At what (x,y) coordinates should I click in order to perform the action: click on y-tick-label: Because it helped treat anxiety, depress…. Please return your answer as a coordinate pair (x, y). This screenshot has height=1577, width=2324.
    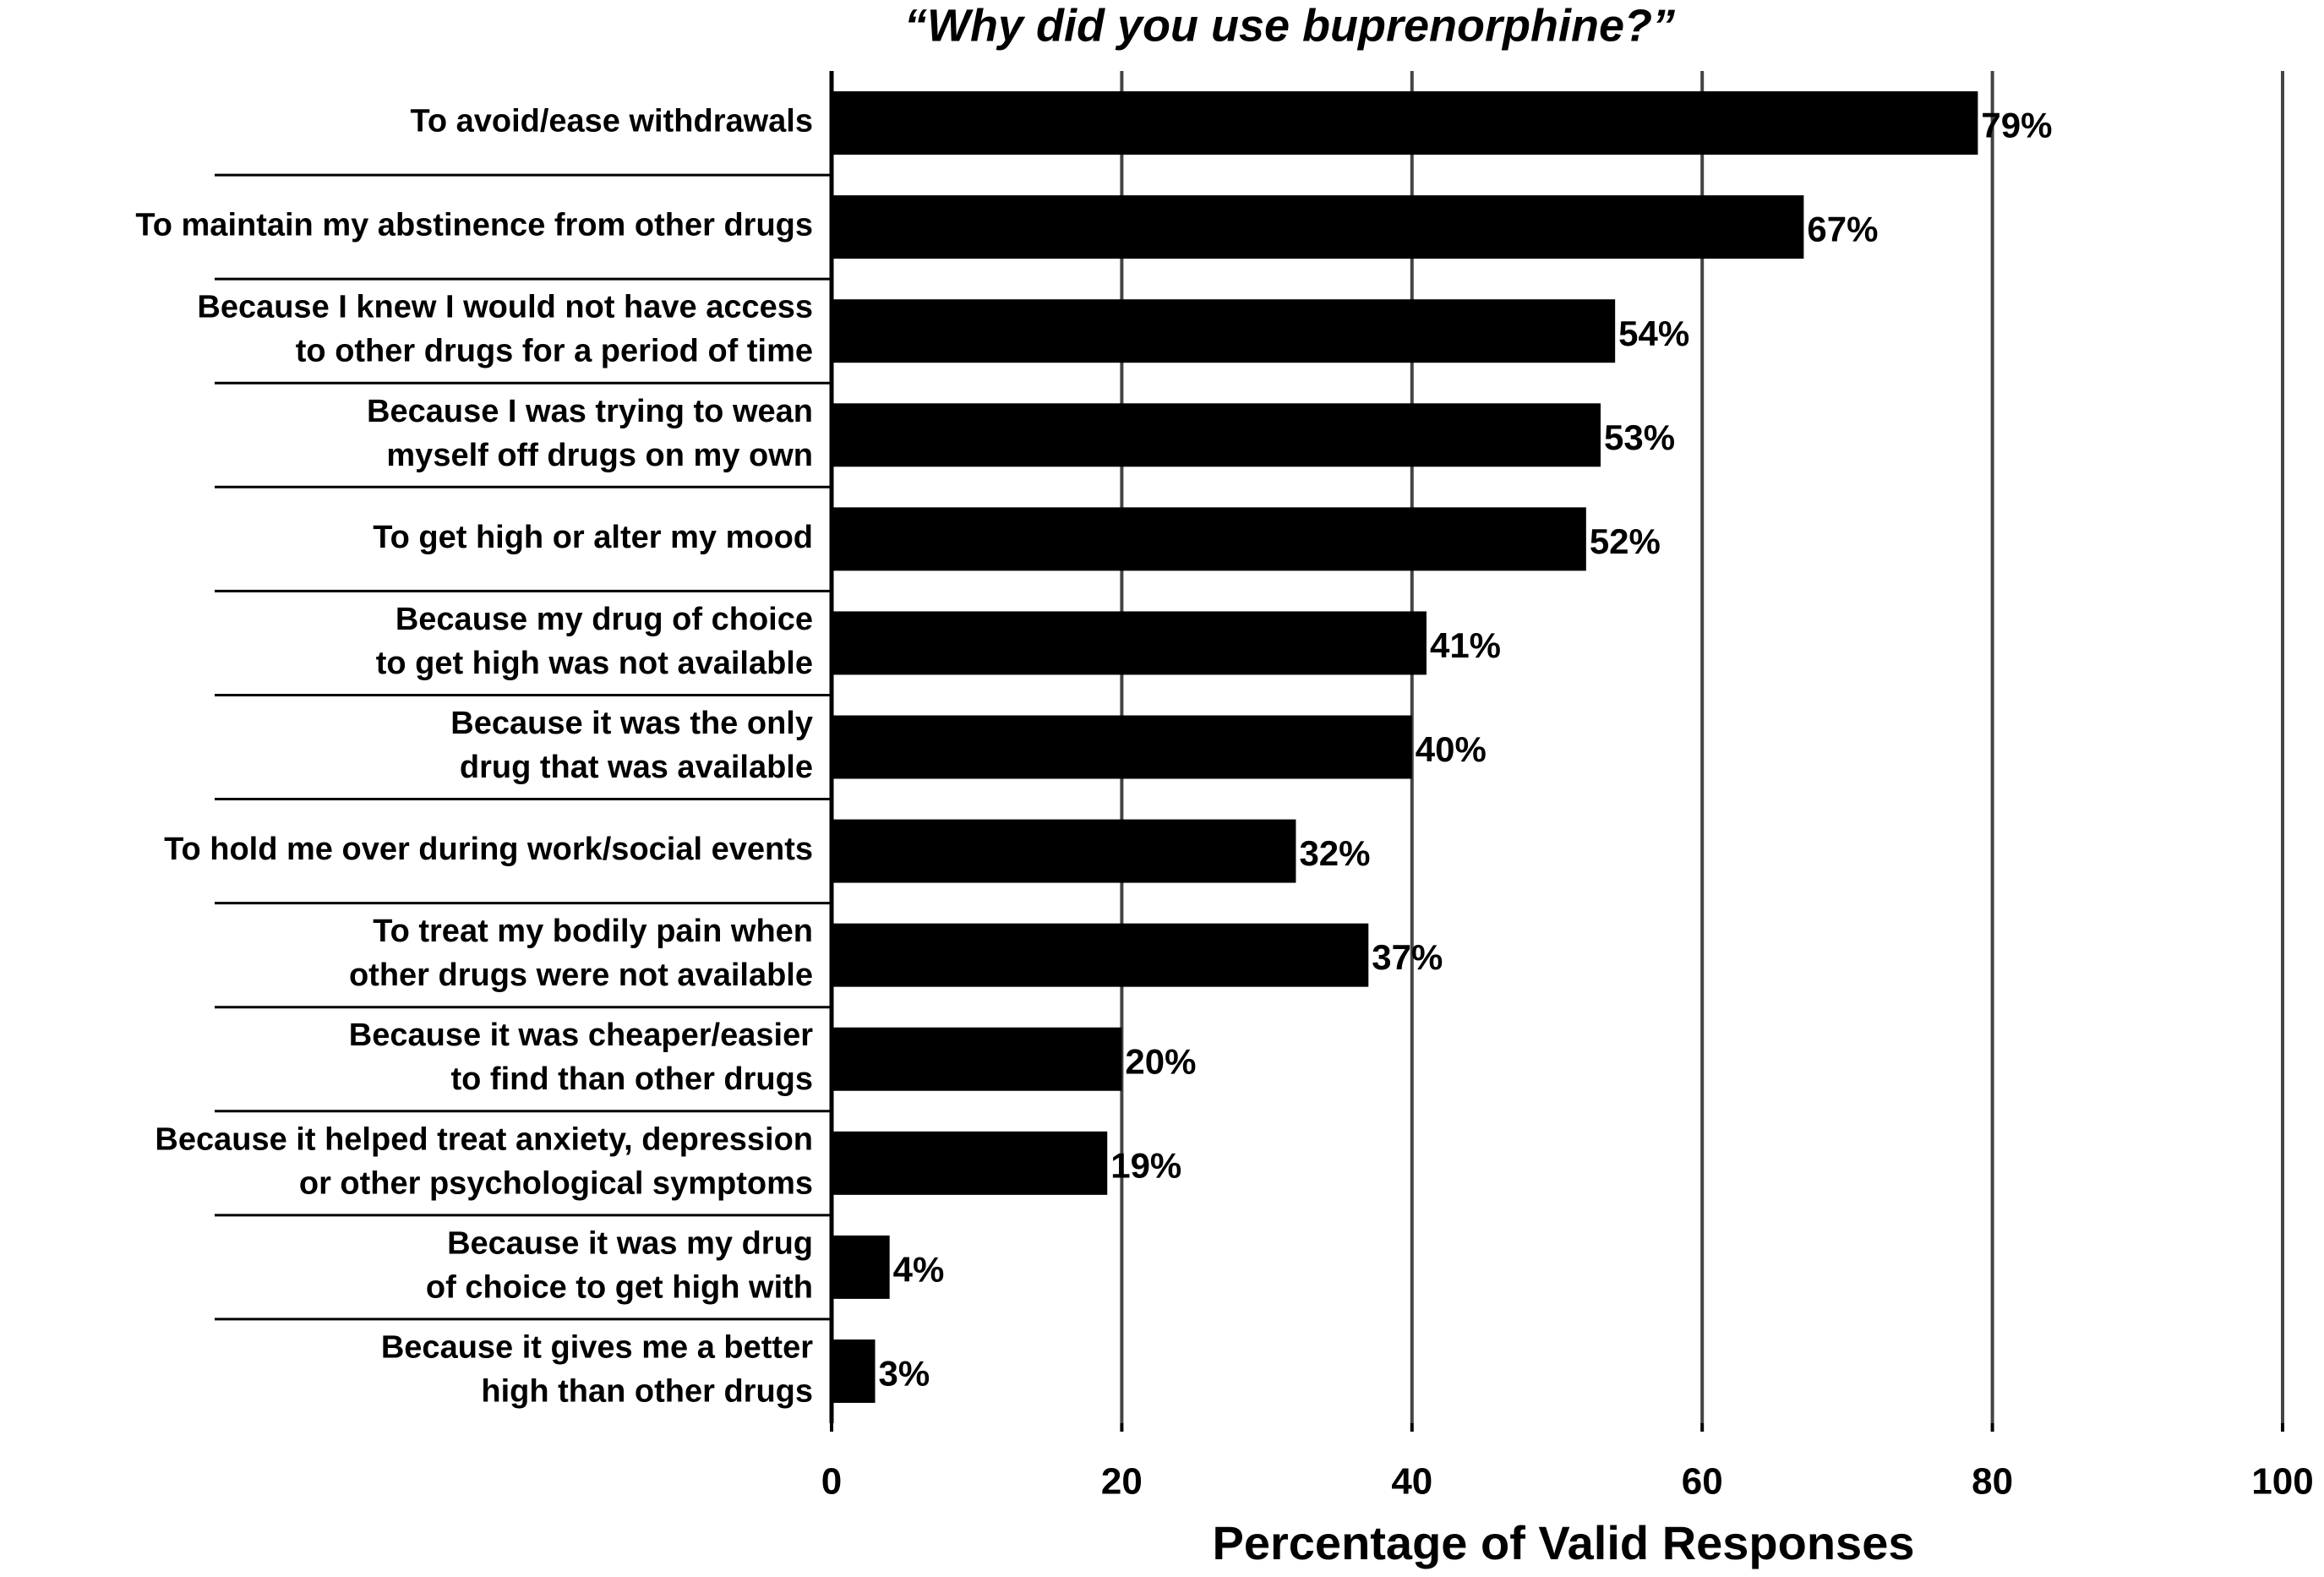
    Looking at the image, I should click on (484, 1161).